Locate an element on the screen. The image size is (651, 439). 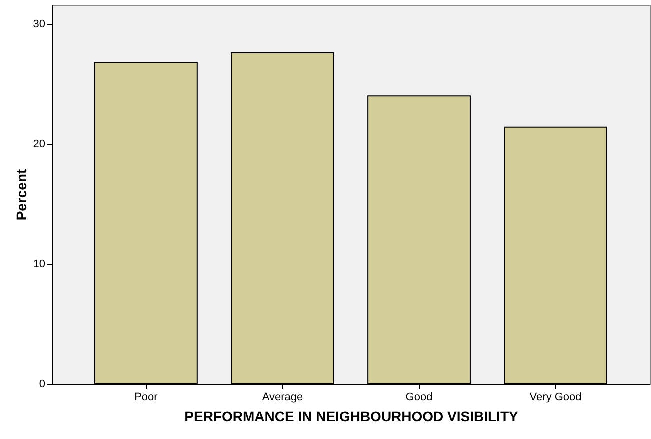
y-tick-label: 20 is located at coordinates (39, 144).